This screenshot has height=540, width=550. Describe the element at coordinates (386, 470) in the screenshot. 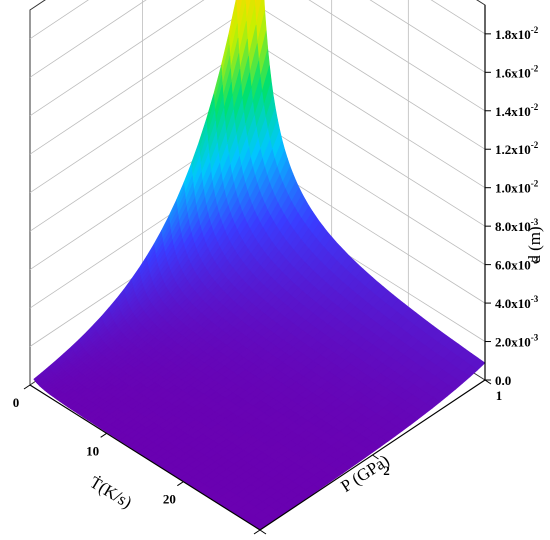

I see `y-tick-label: 2` at that location.